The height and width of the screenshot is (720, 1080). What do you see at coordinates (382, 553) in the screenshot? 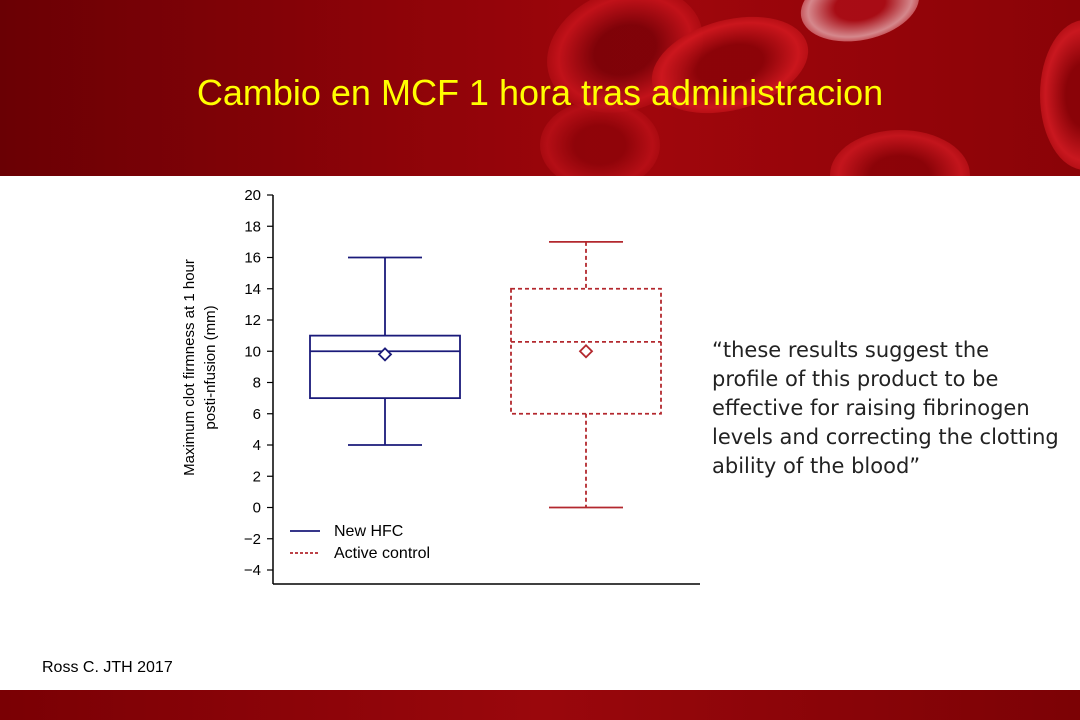
I see `legend-label: Active control` at bounding box center [382, 553].